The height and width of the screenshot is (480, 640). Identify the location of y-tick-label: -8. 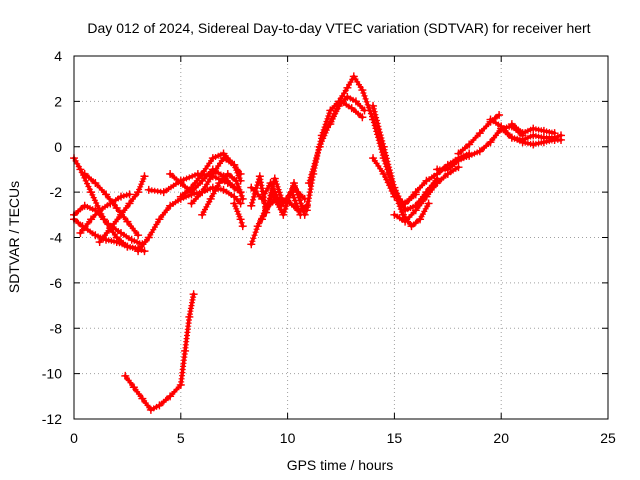
(56, 328).